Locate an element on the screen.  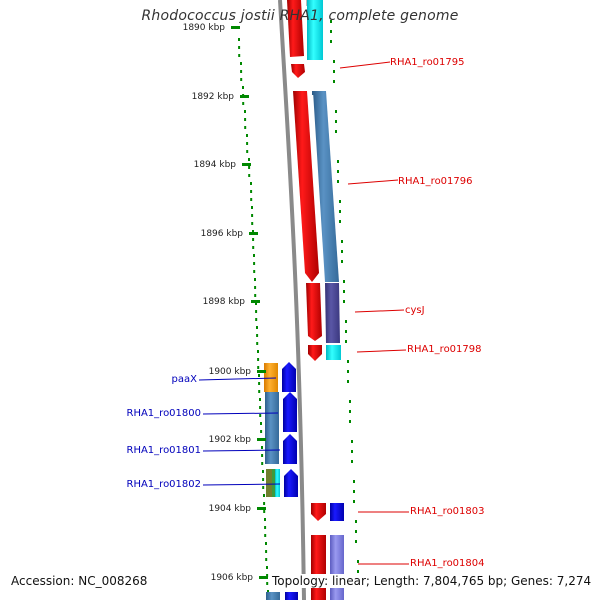
accession-text: Accession: NC_008268 is located at coordinates (79, 581).